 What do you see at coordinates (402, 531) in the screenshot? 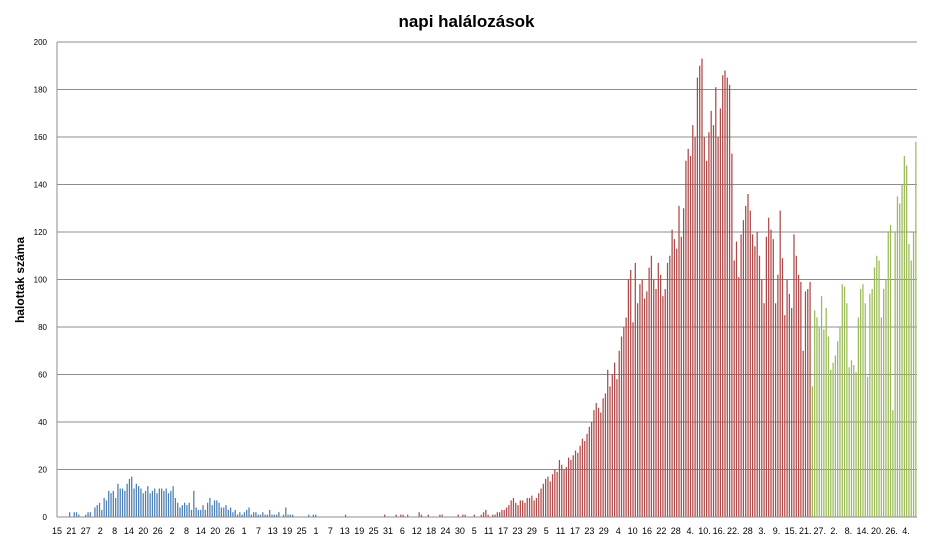
I see `x-tick-label: 6` at bounding box center [402, 531].